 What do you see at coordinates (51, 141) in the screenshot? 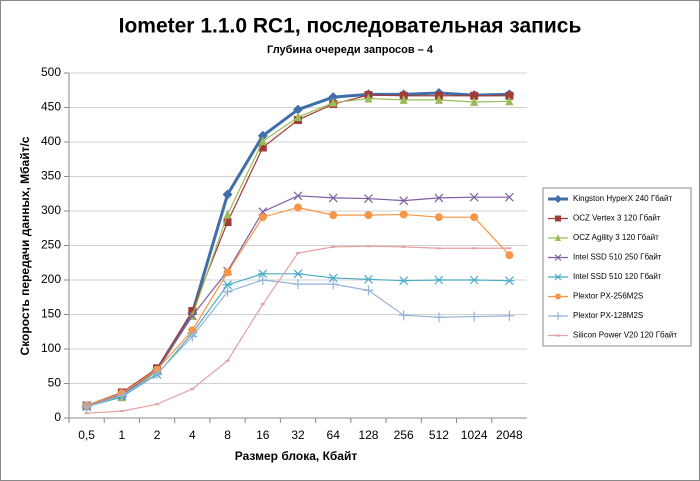
I see `y-tick-label: 400` at bounding box center [51, 141].